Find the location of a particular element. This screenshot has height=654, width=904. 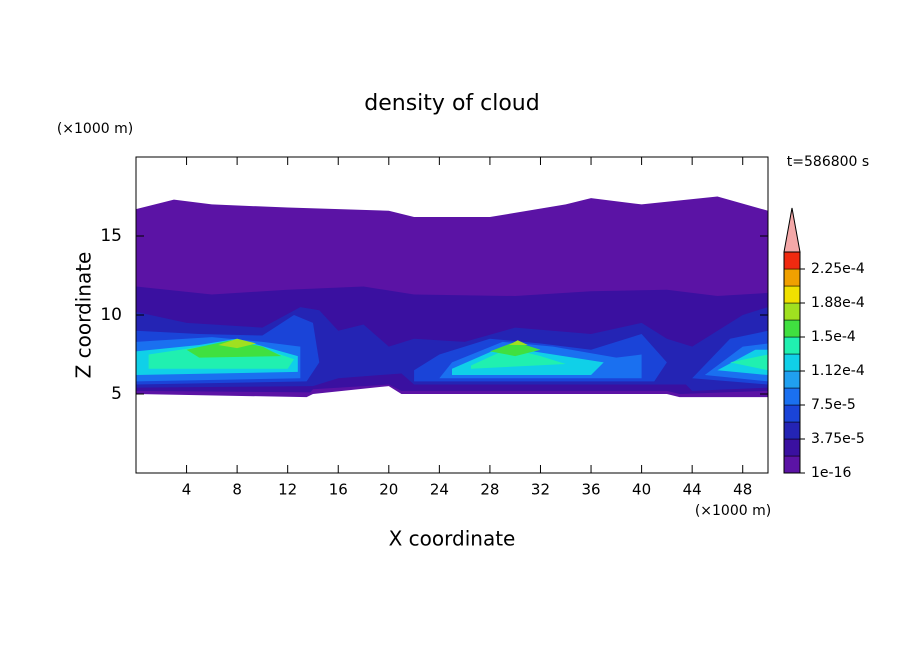

colorbar-tick-label: 1e-16 is located at coordinates (831, 473).